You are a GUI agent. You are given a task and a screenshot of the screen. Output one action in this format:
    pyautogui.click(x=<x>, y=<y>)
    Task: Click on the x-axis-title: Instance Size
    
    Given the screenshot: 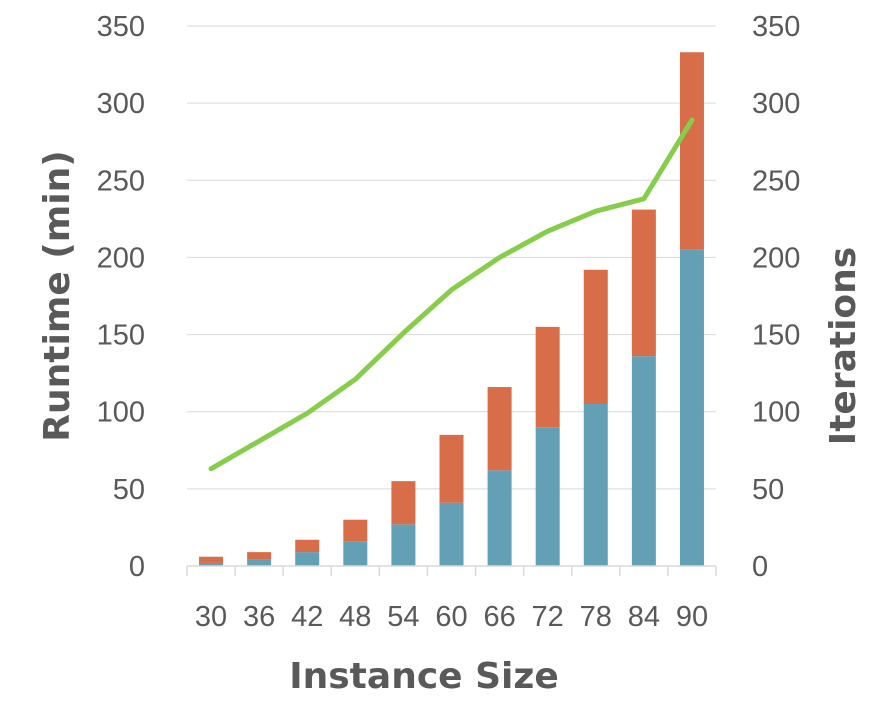 What is the action you would take?
    pyautogui.click(x=424, y=676)
    